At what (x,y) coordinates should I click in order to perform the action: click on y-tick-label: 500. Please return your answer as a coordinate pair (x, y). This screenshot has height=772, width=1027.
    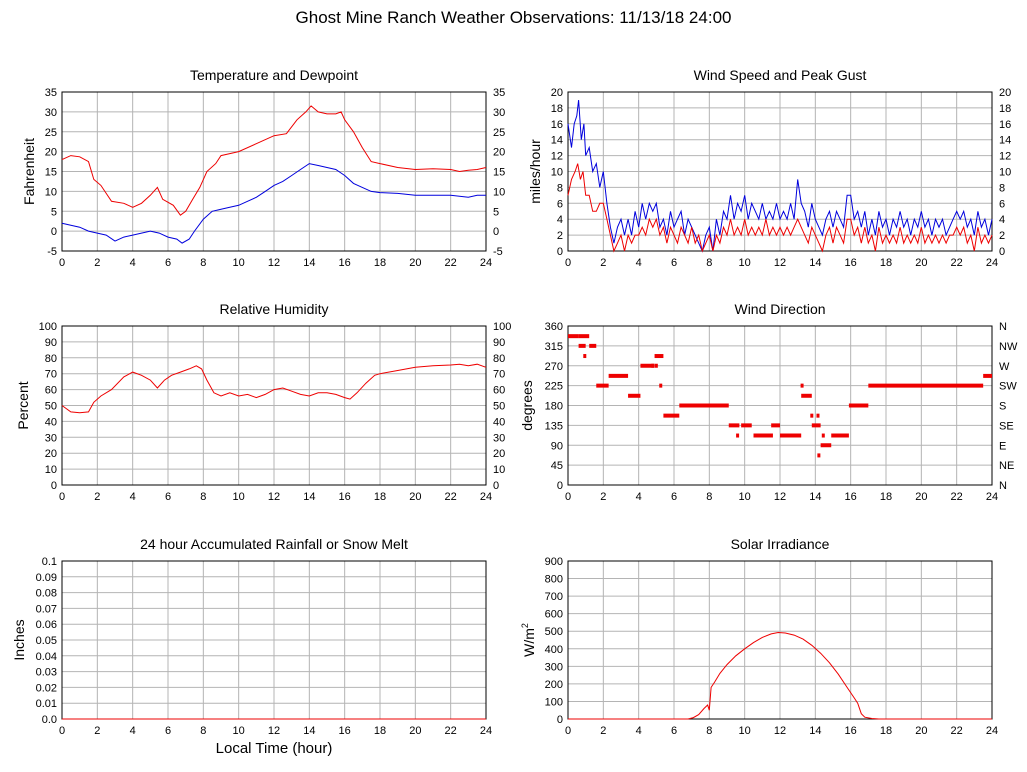
    Looking at the image, I should click on (554, 632).